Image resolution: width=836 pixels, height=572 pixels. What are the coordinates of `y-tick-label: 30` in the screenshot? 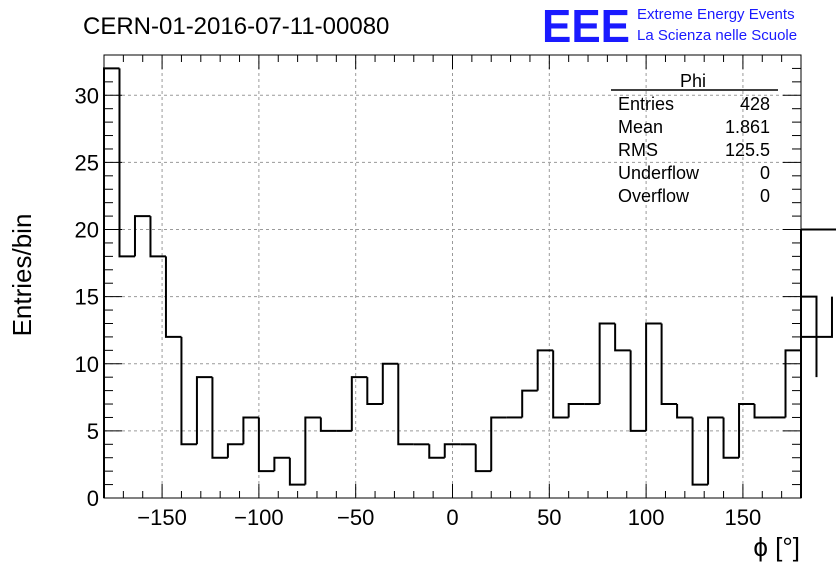 It's located at (87, 95).